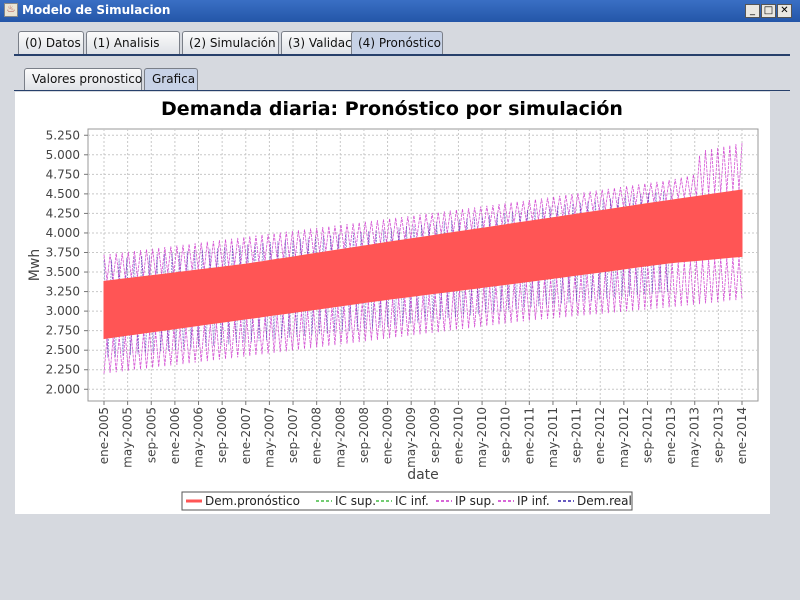 The width and height of the screenshot is (800, 600). Describe the element at coordinates (695, 437) in the screenshot. I see `x-tick-label: may-2013` at that location.